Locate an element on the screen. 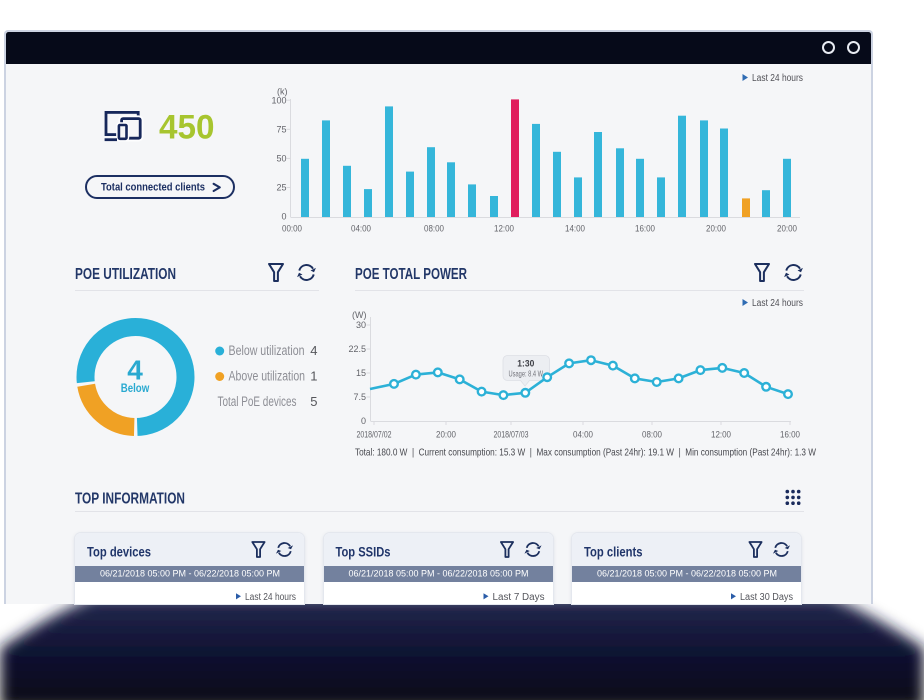 The width and height of the screenshot is (924, 700). svg-text: 50 is located at coordinates (281, 159).